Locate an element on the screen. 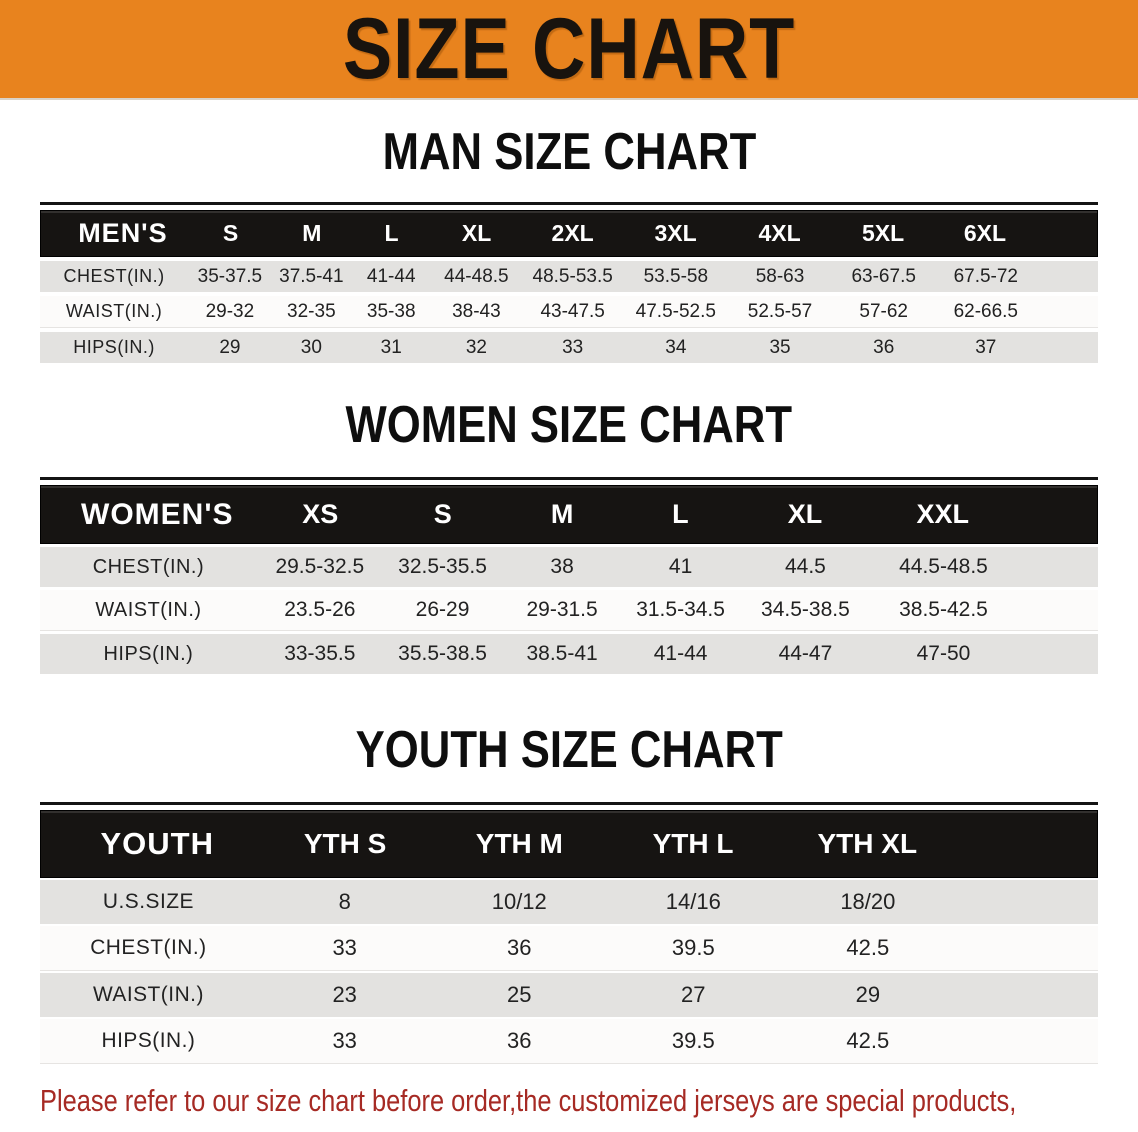 The image size is (1138, 1132). youth-cell-1-3: 42.5 is located at coordinates (868, 947).